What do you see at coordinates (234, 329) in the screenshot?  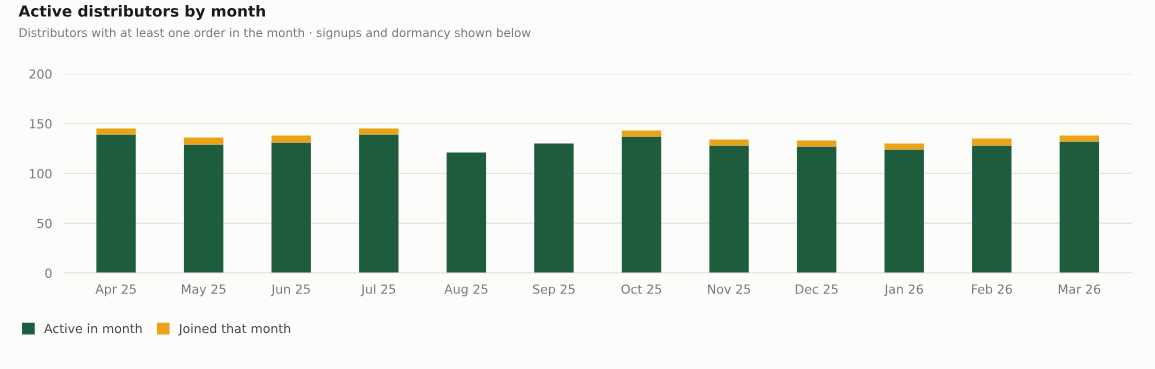 I see `legend-label: Joined that month` at bounding box center [234, 329].